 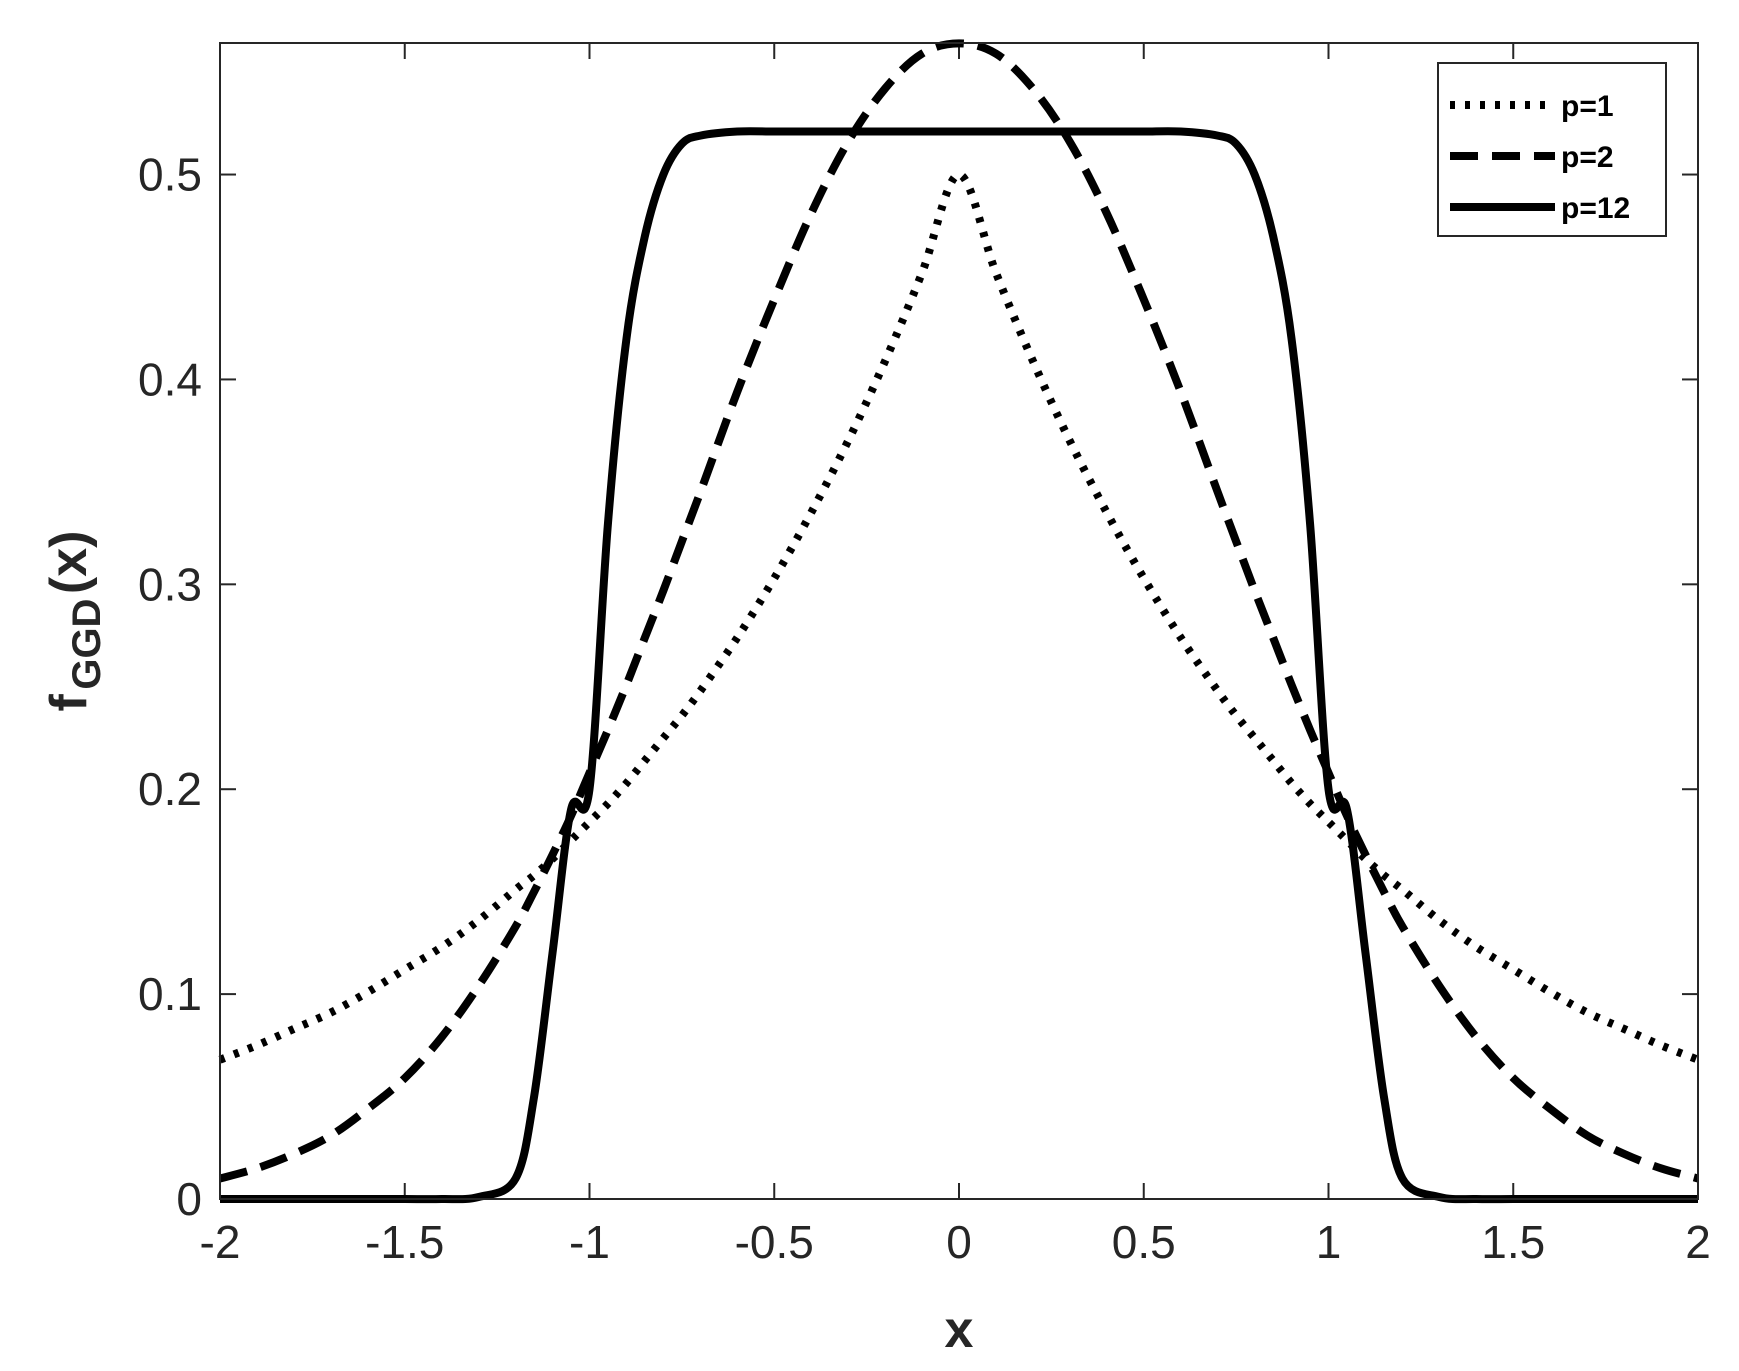 I want to click on y-tick-label: 0.2, so click(x=170, y=789).